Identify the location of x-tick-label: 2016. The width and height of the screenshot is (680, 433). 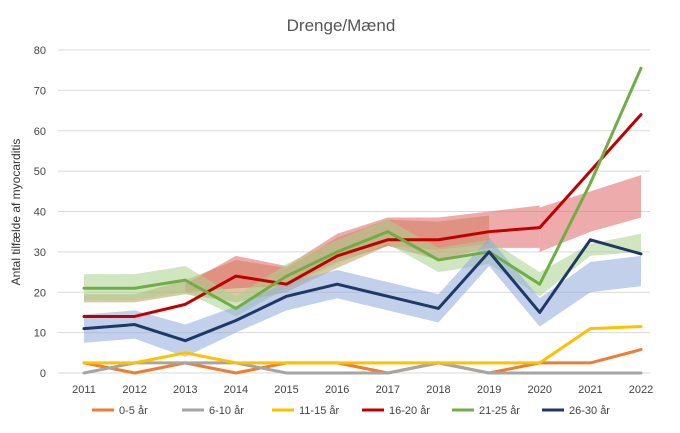
(337, 390).